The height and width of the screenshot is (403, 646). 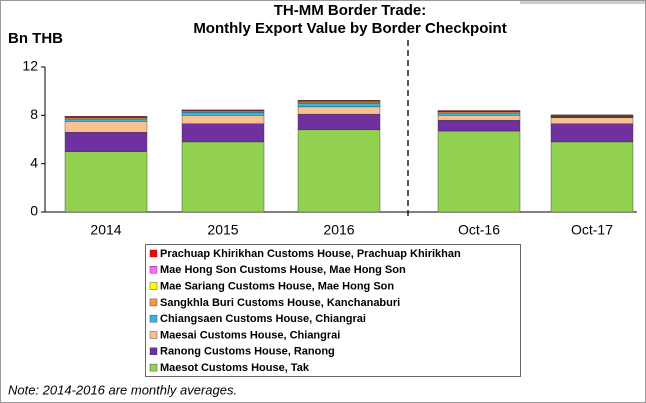 I want to click on chart-title: TH-MM Border Trade:, so click(x=350, y=10).